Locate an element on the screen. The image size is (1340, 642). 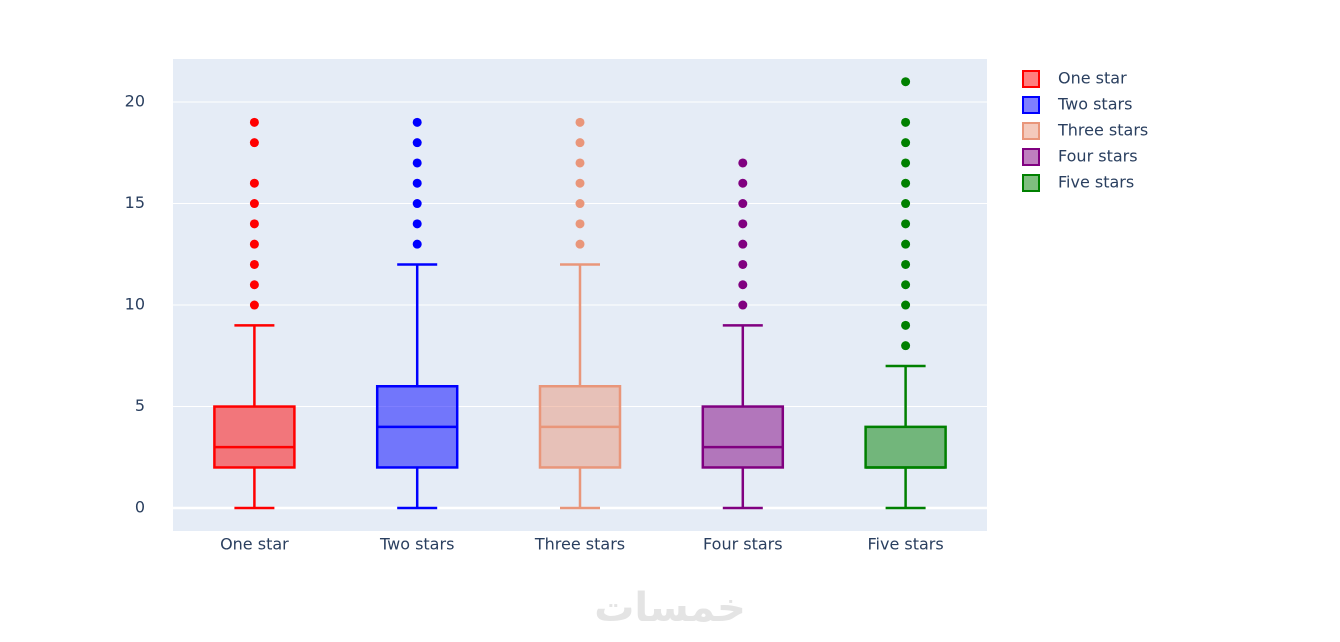
y-tick-label: 15 is located at coordinates (135, 202).